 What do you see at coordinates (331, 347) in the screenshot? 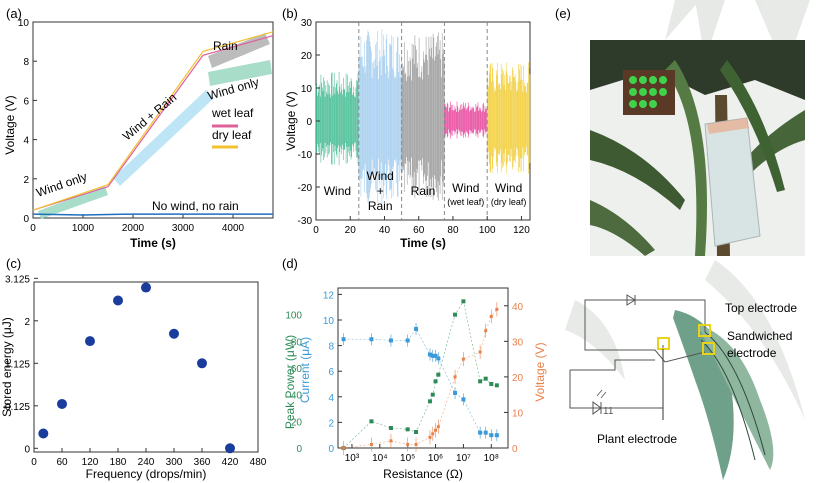
I see `d-current-tick: 8` at bounding box center [331, 347].